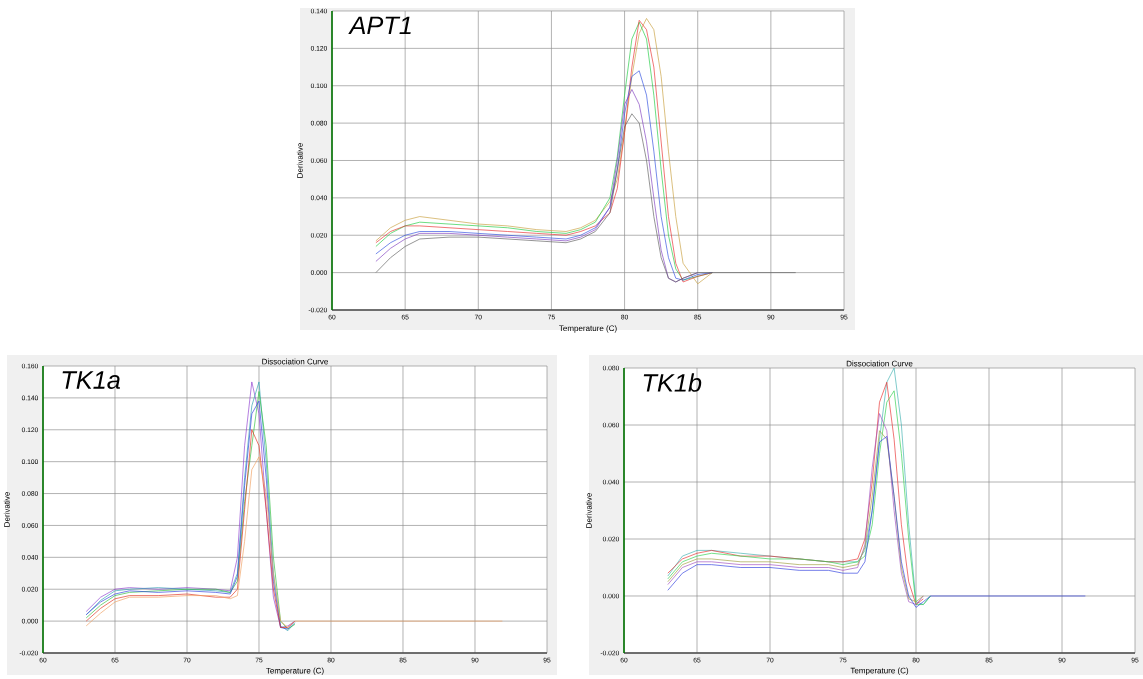 The image size is (1143, 679). I want to click on chart-title: APT1, so click(379, 25).